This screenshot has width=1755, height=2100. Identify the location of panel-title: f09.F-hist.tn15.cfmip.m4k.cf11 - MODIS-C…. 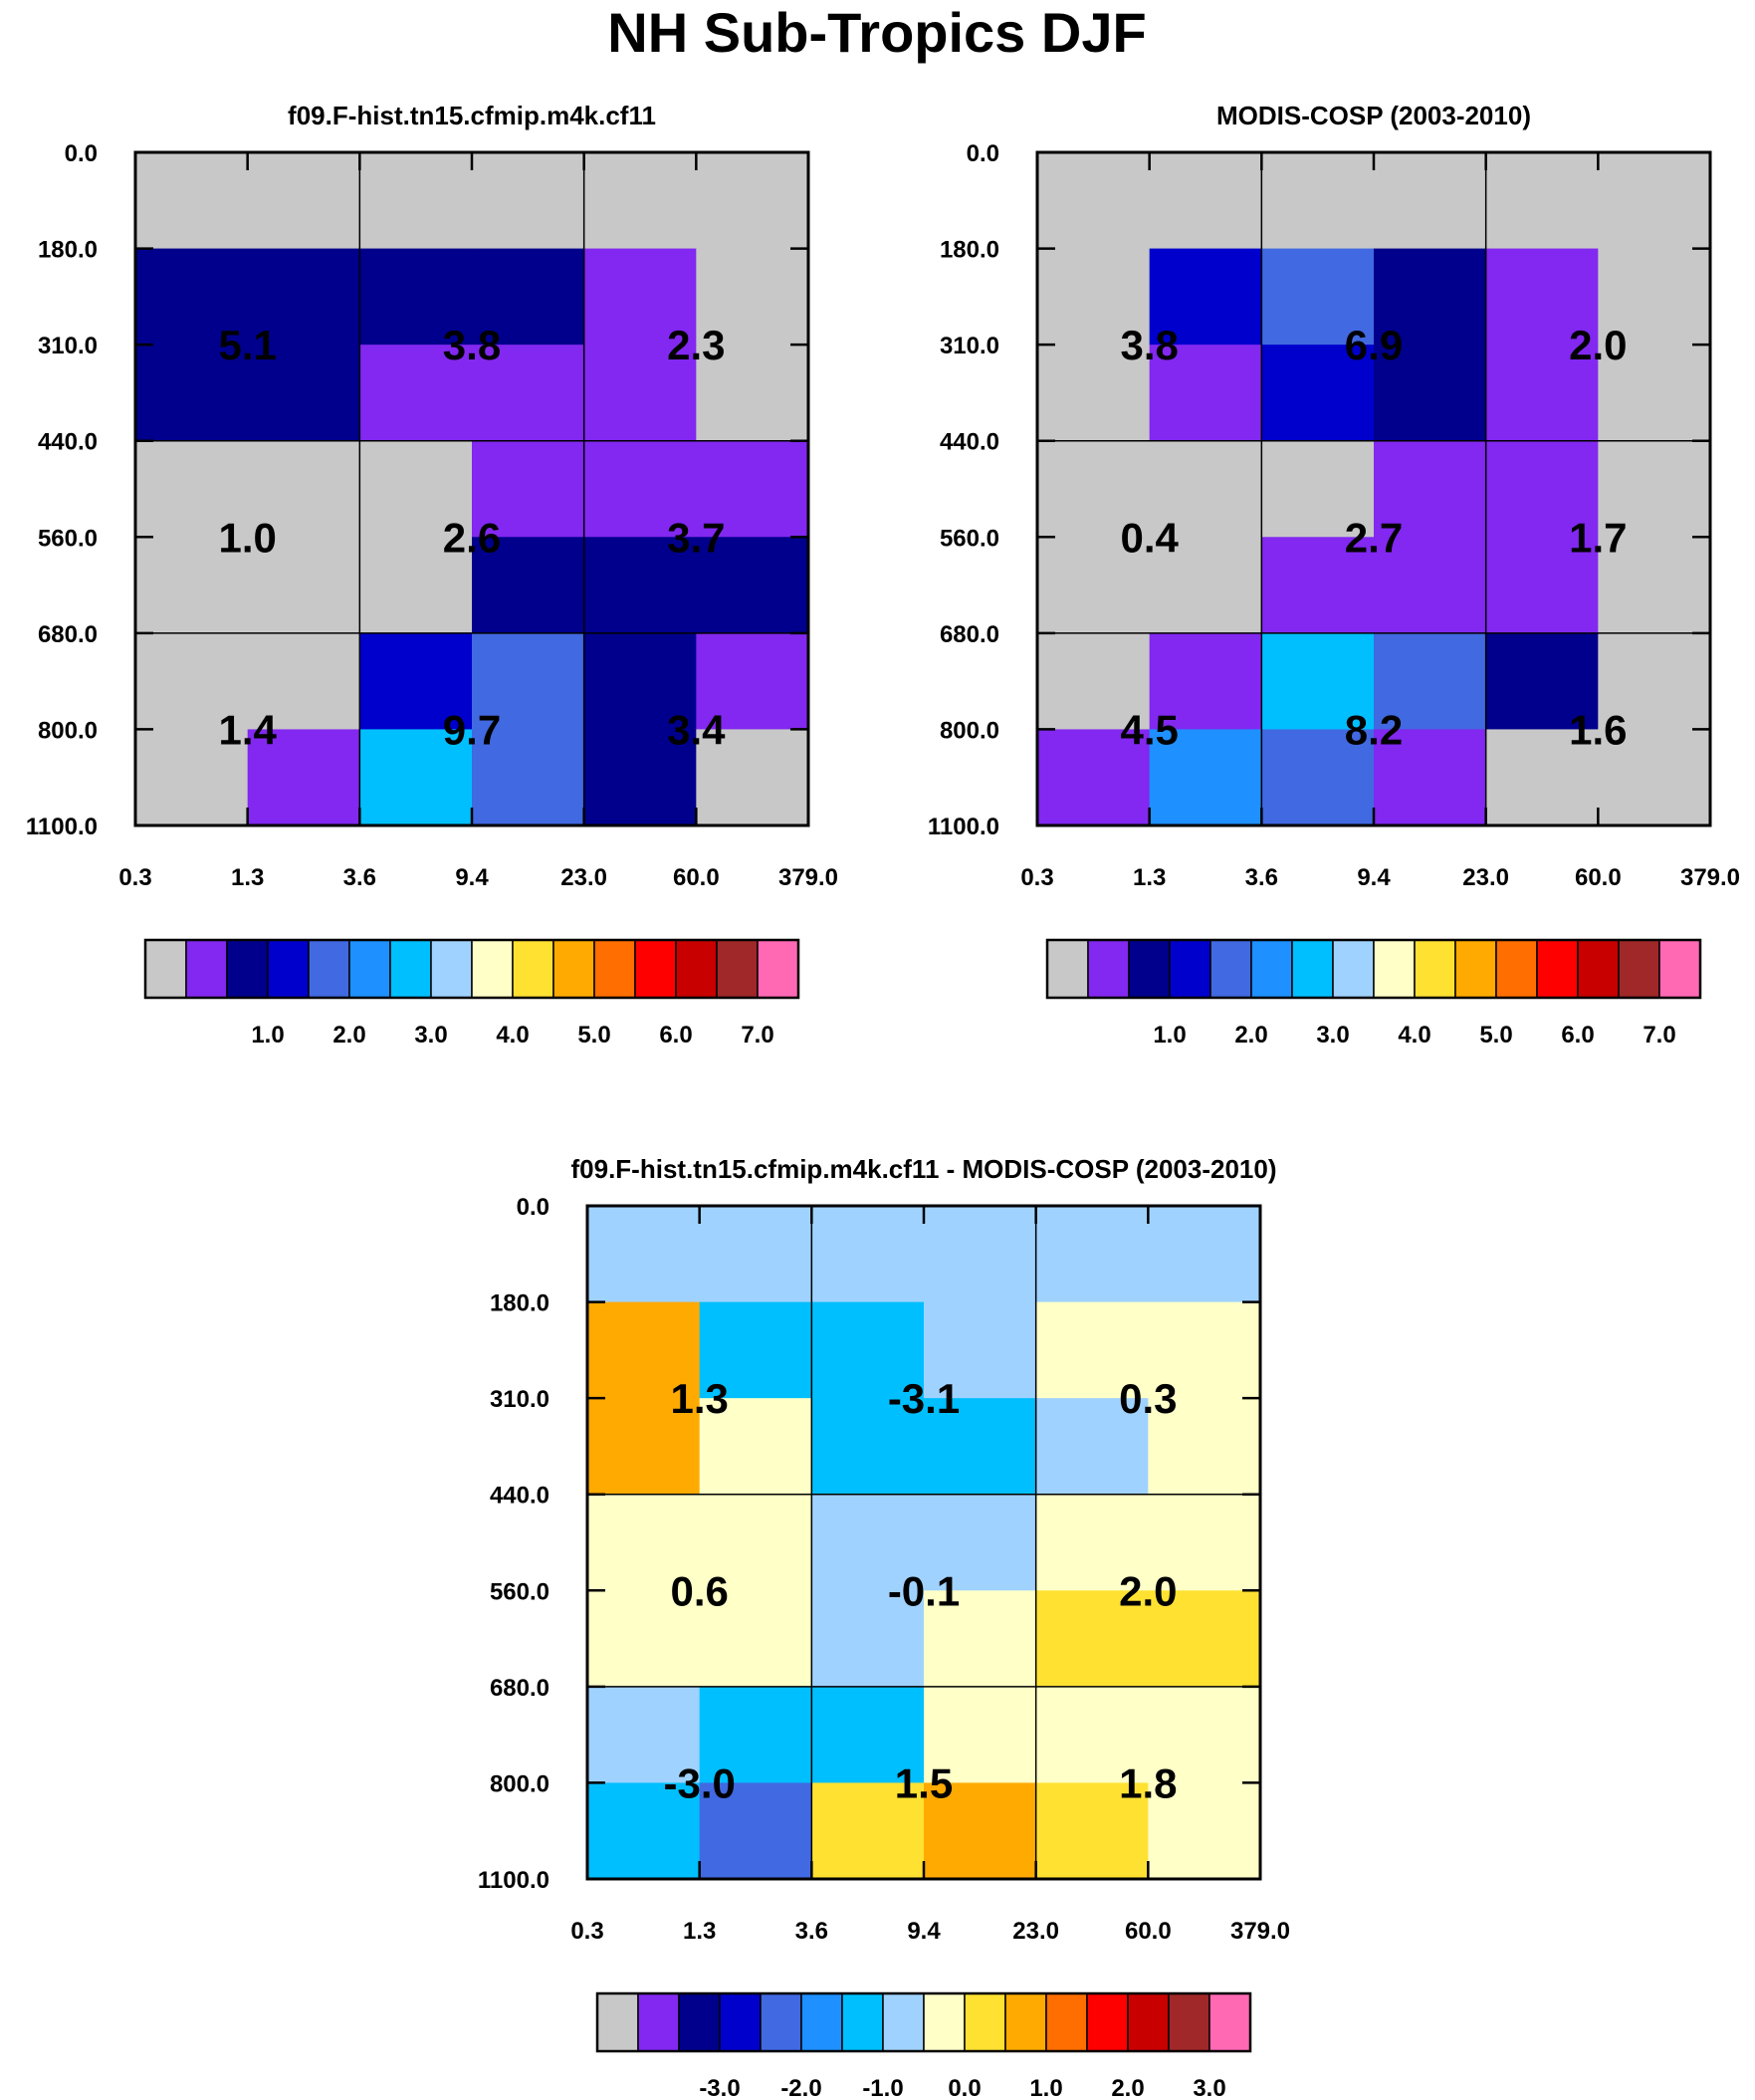
(924, 1169).